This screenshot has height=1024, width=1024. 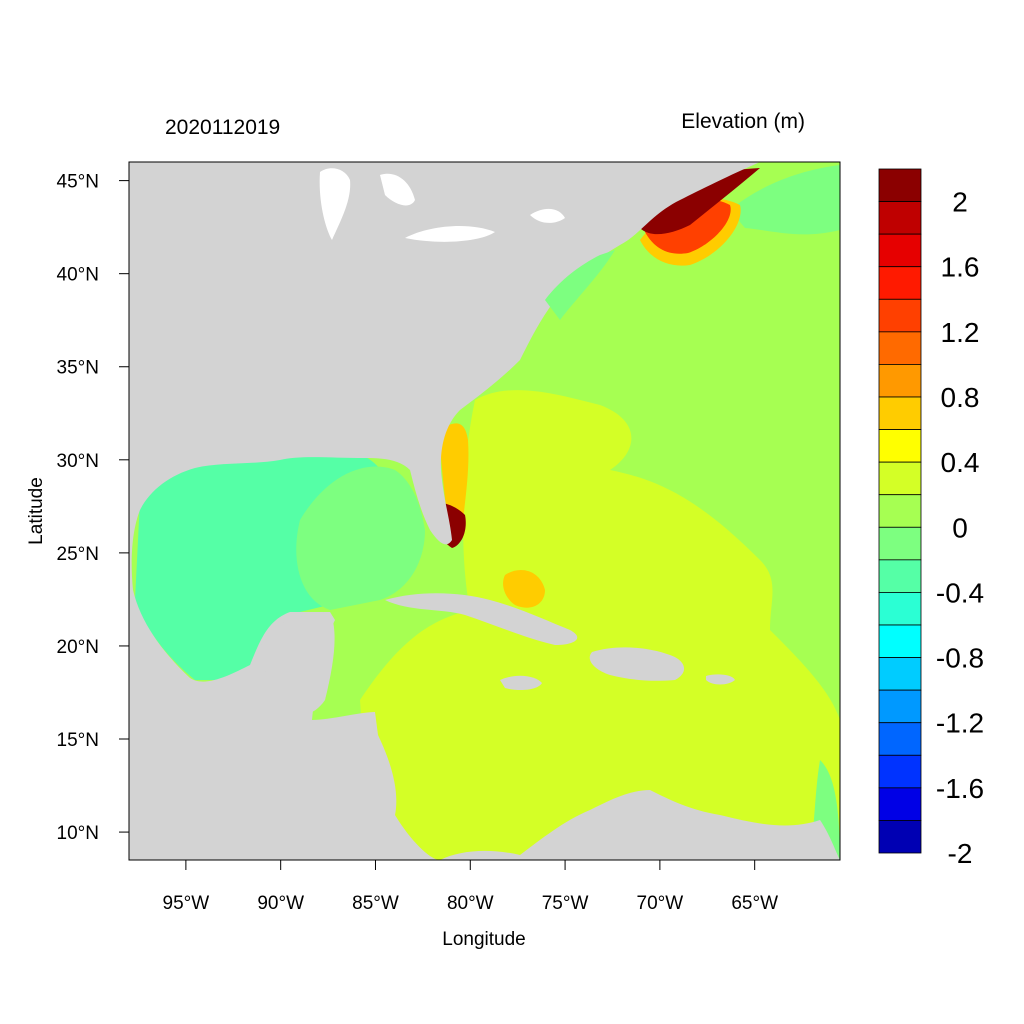 What do you see at coordinates (960, 267) in the screenshot?
I see `colorbar-label: 1.6` at bounding box center [960, 267].